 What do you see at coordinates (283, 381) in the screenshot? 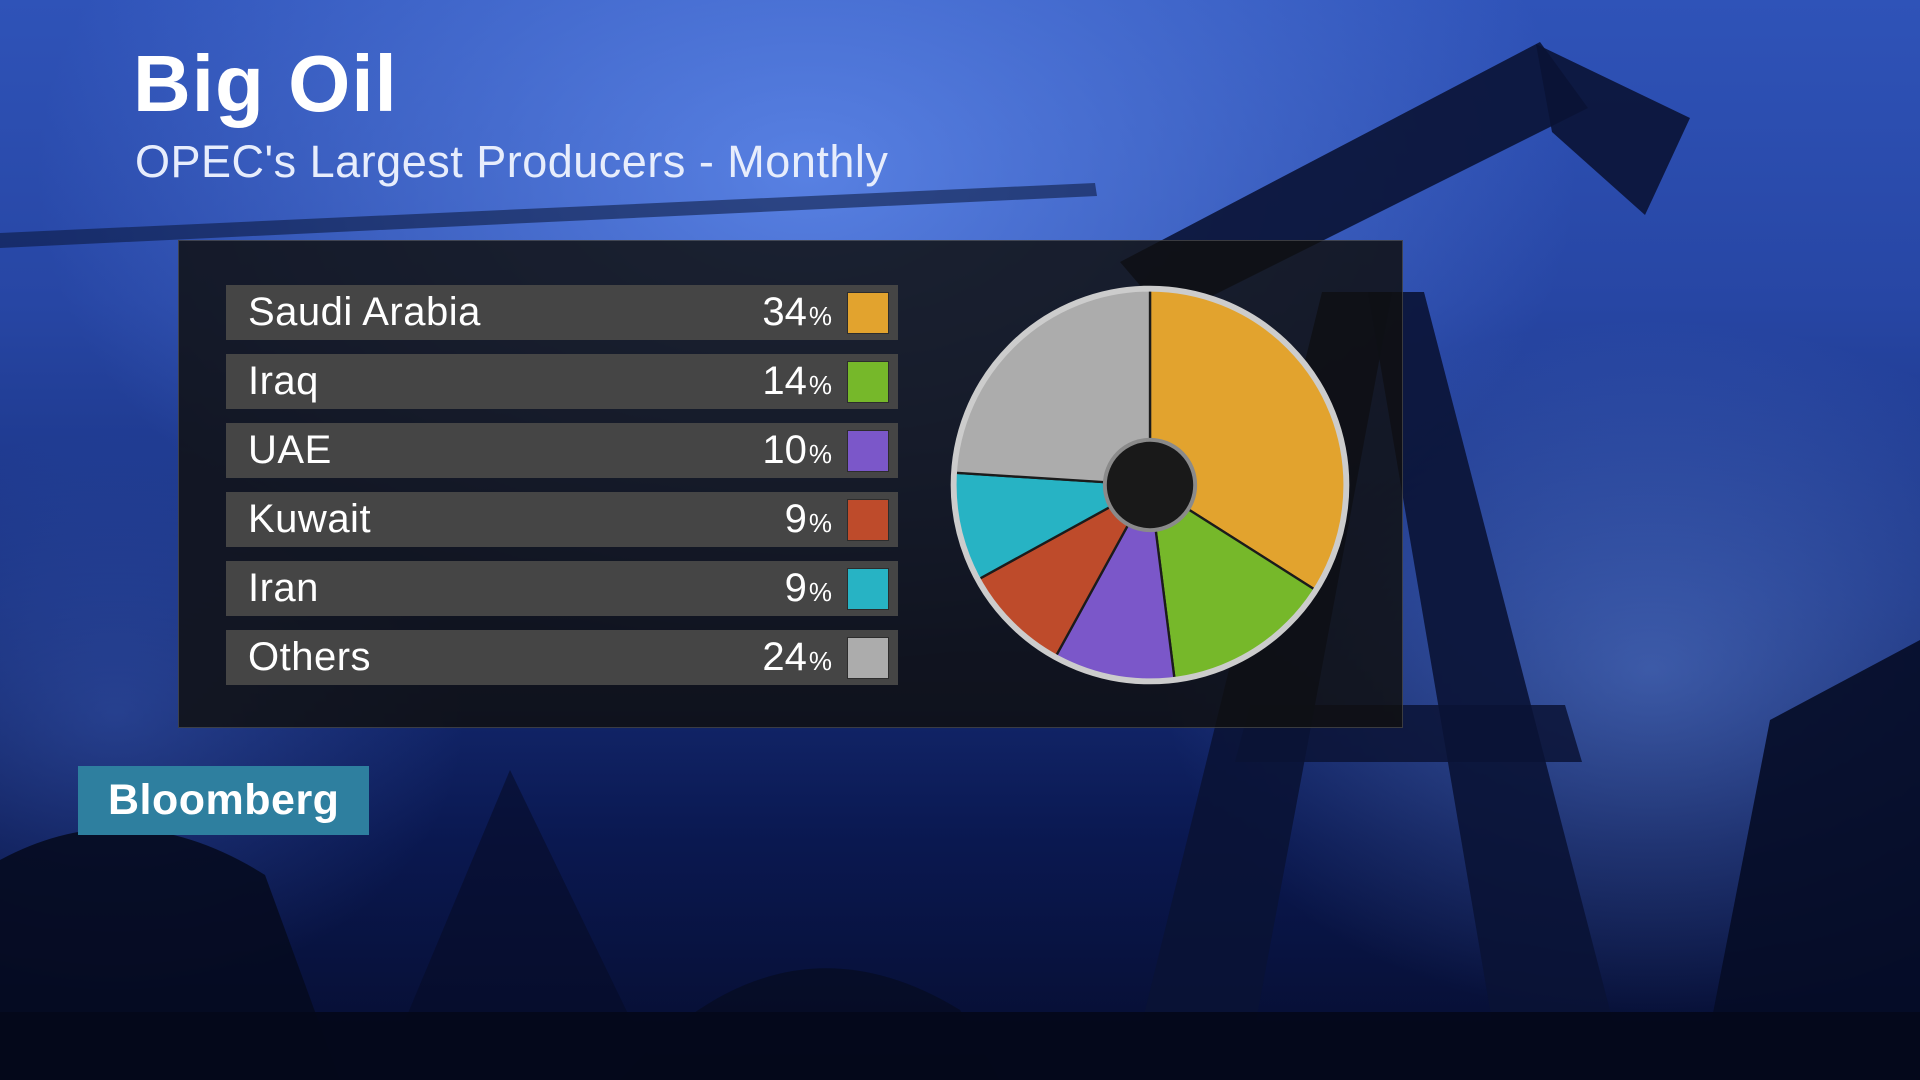
I see `legend-label: Iraq` at bounding box center [283, 381].